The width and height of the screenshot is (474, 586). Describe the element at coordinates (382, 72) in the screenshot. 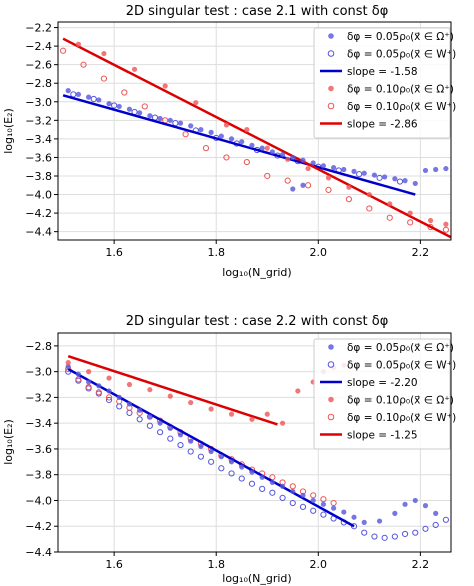

I see `legend-label: slope = -1.58` at that location.